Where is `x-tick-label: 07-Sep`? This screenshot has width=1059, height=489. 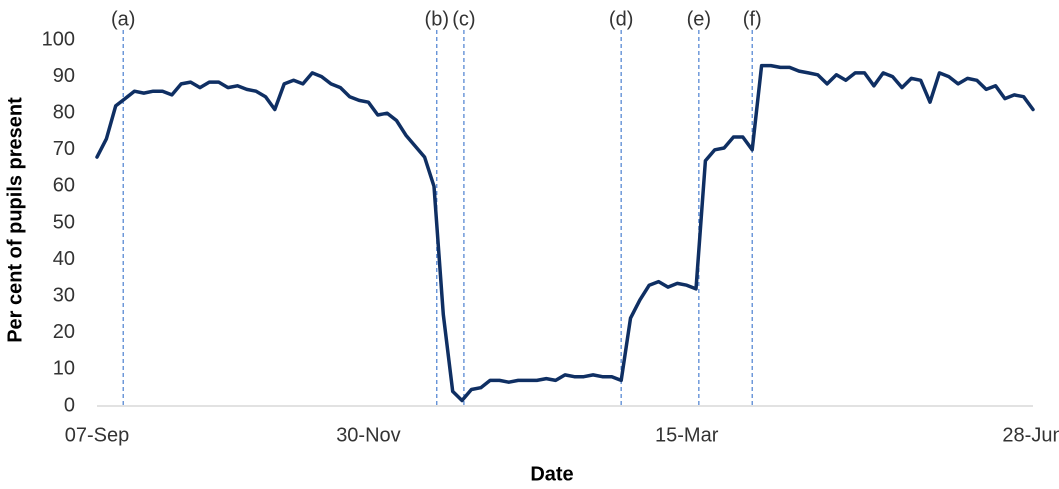
x-tick-label: 07-Sep is located at coordinates (97, 435).